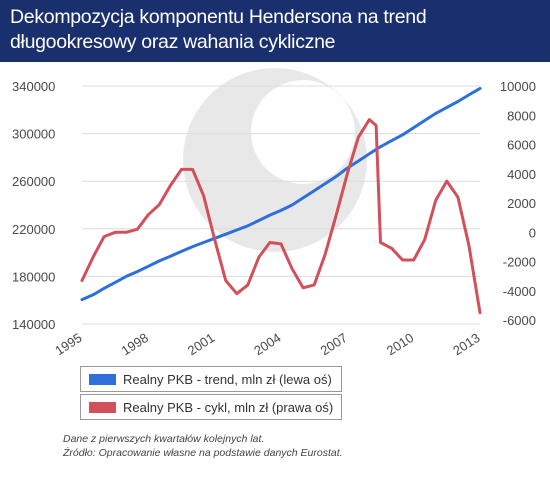 The image size is (550, 479). Describe the element at coordinates (400, 344) in the screenshot. I see `x-tick-label: 2010` at that location.